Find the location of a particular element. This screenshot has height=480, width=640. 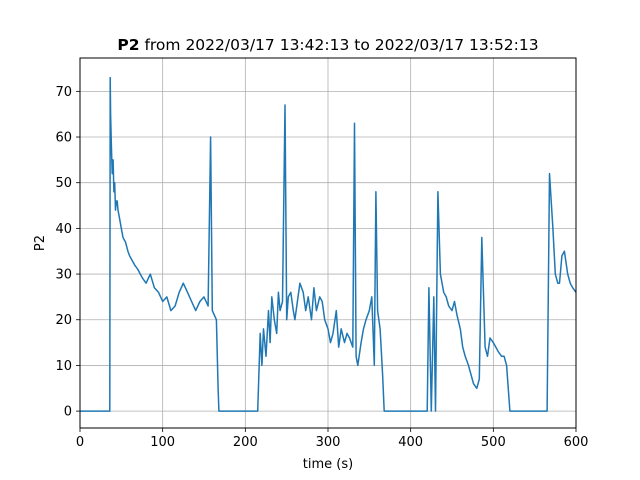

x-axis-label: time (s) is located at coordinates (328, 464).